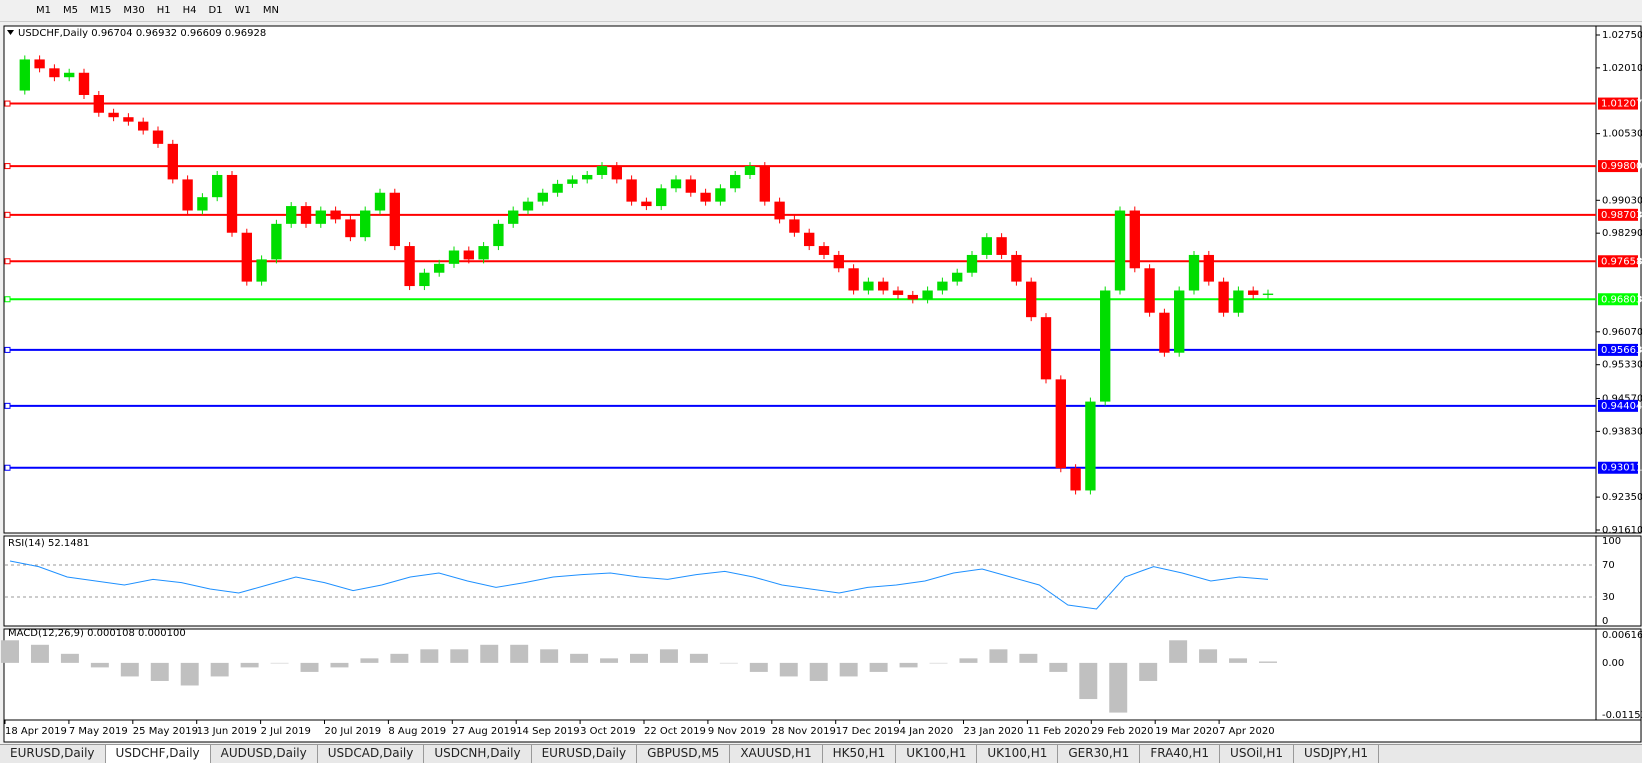 This screenshot has width=1642, height=763. What do you see at coordinates (97, 633) in the screenshot?
I see `macd-title: MACD(12,26,9) 0.000108 0.000100` at bounding box center [97, 633].